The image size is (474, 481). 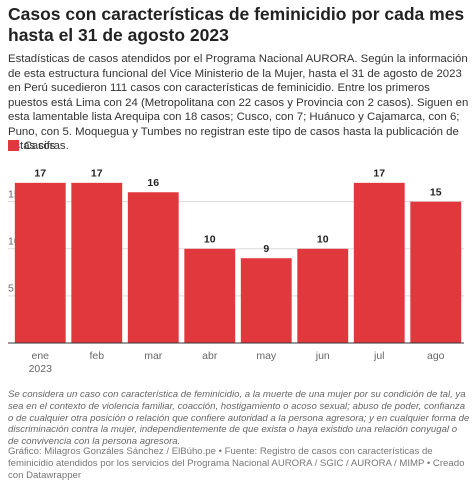 What do you see at coordinates (40, 356) in the screenshot?
I see `x-tick-label: ene` at bounding box center [40, 356].